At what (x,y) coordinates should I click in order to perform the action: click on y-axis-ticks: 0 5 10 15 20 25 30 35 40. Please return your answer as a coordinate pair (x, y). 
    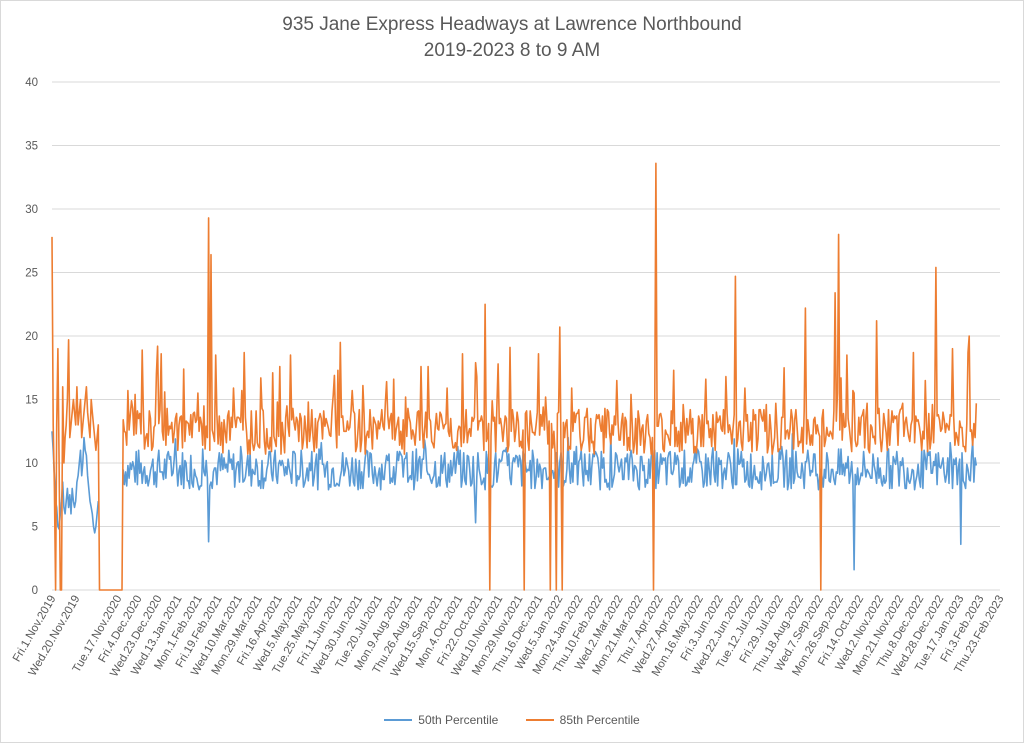
    Looking at the image, I should click on (31, 337).